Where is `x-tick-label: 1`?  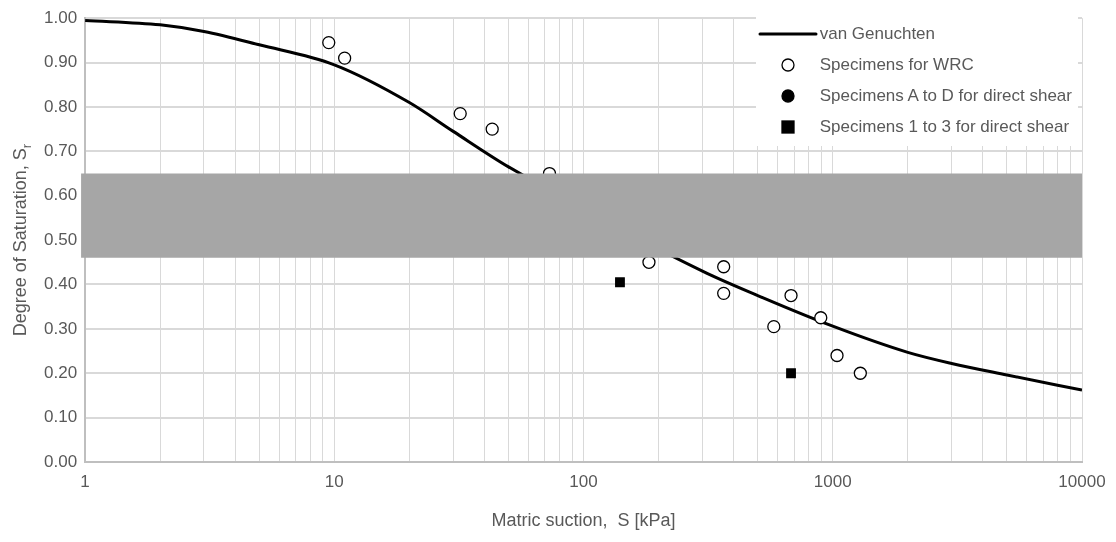
x-tick-label: 1 is located at coordinates (85, 481).